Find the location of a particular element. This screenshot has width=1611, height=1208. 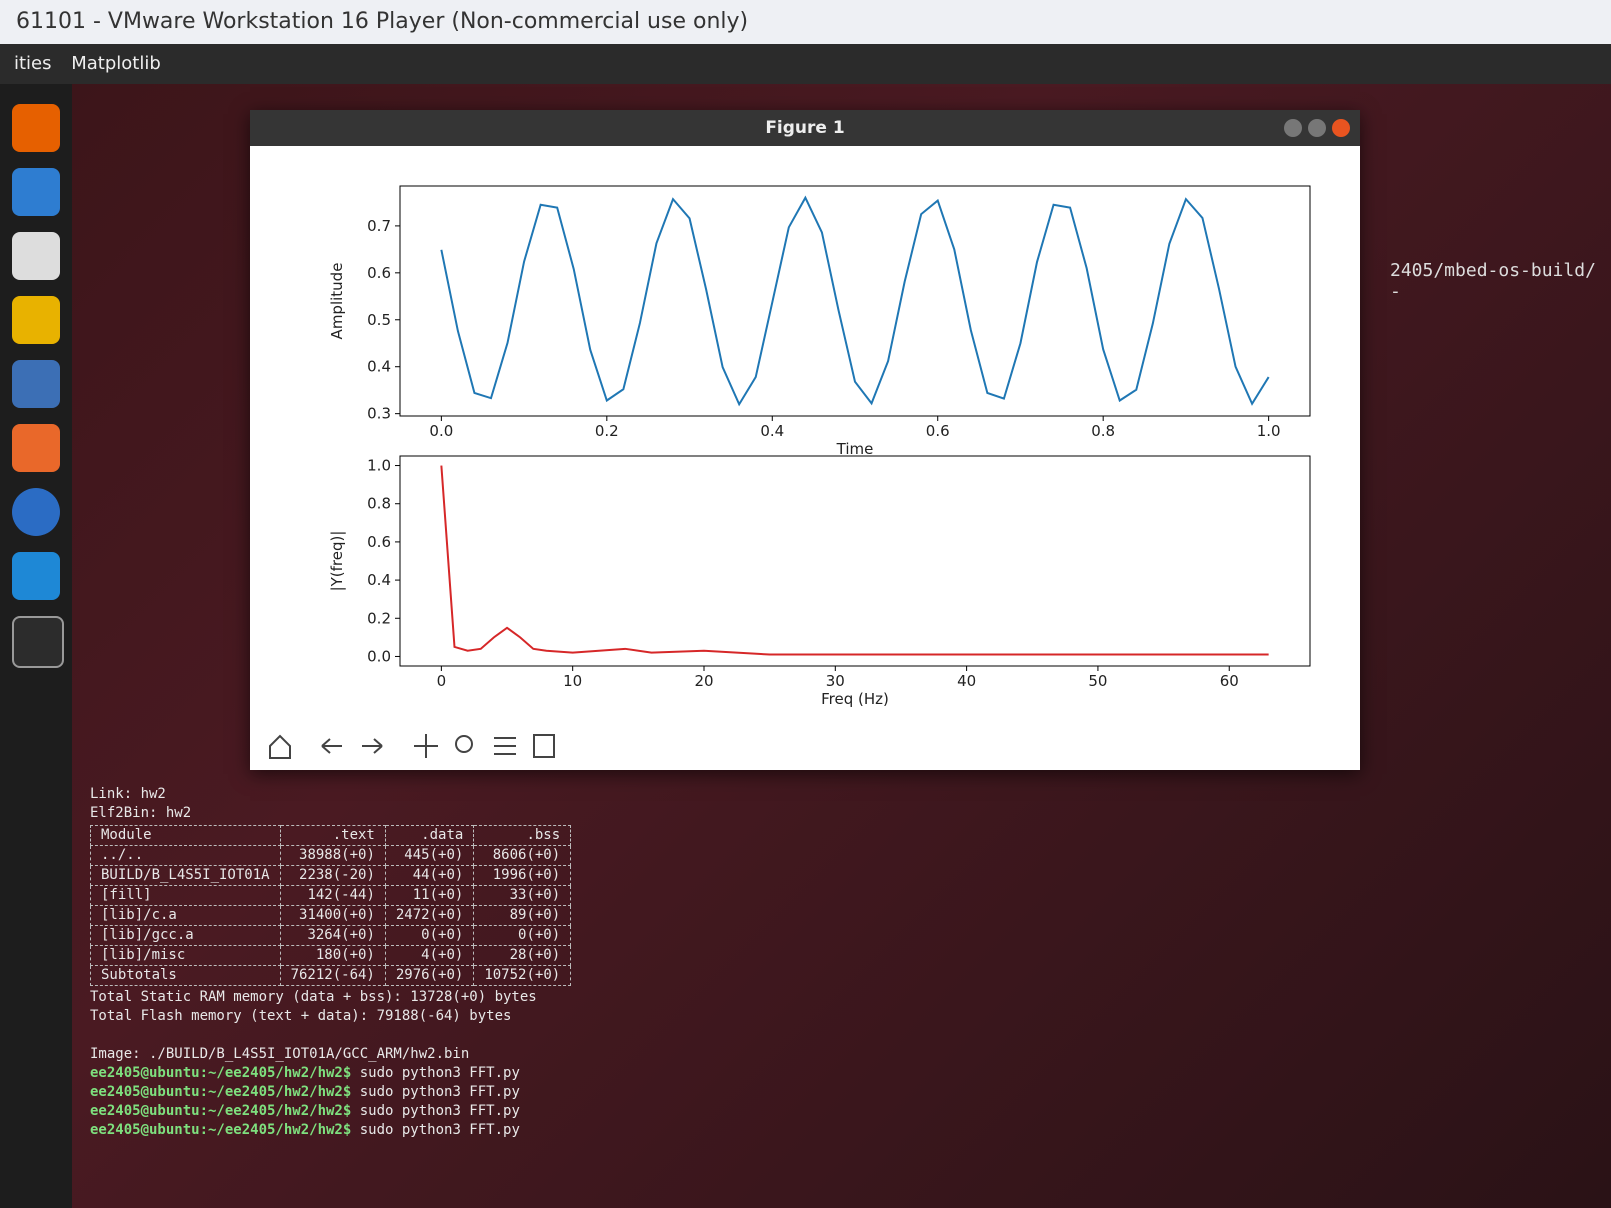

x-axis-label: Time is located at coordinates (855, 449).